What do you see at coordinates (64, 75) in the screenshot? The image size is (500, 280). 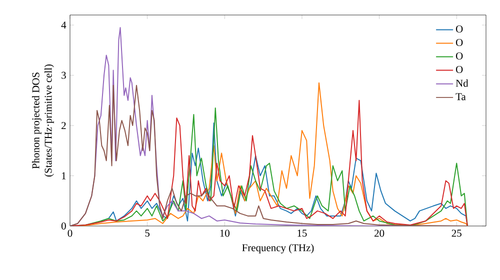 I see `y-tick-label: 3` at bounding box center [64, 75].